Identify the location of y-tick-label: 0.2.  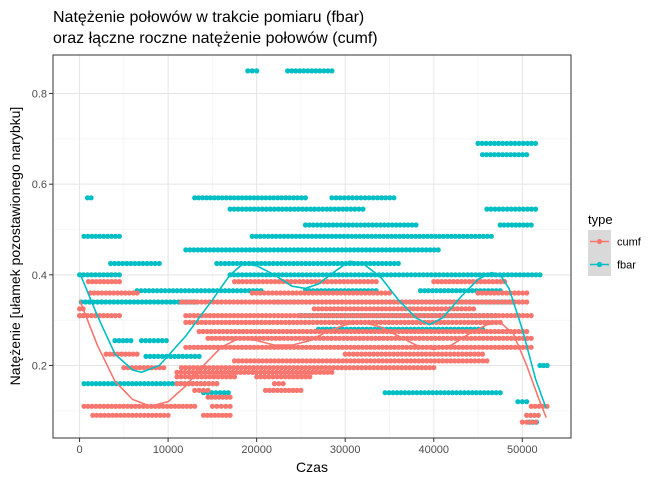
(39, 366).